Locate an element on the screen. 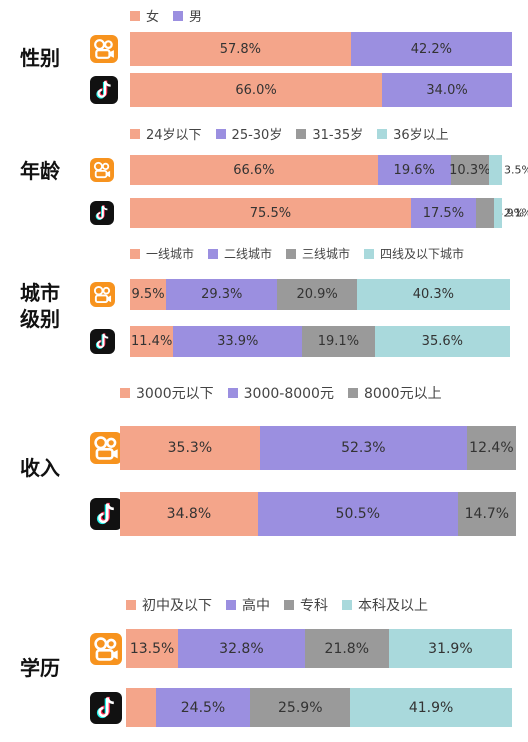  stacked-bar: 11.4% 33.9% 19.1% 35.6% is located at coordinates (320, 341).